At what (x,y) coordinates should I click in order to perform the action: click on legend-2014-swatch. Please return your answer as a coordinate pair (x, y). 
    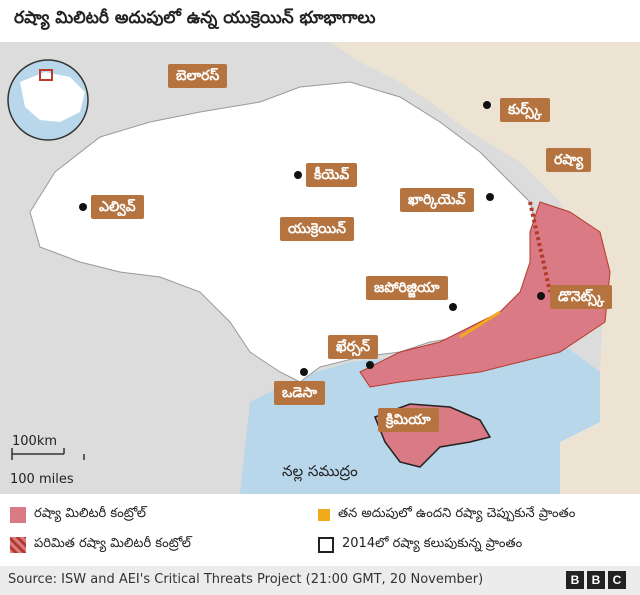
    Looking at the image, I should click on (326, 545).